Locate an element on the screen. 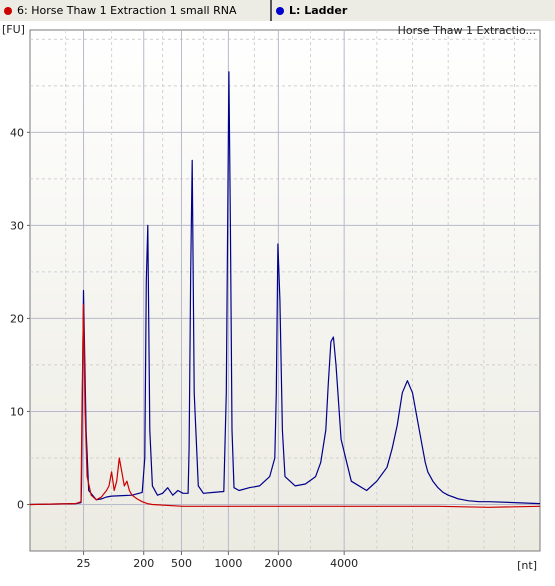 The width and height of the screenshot is (555, 586). x-tick-label: 25 is located at coordinates (84, 563).